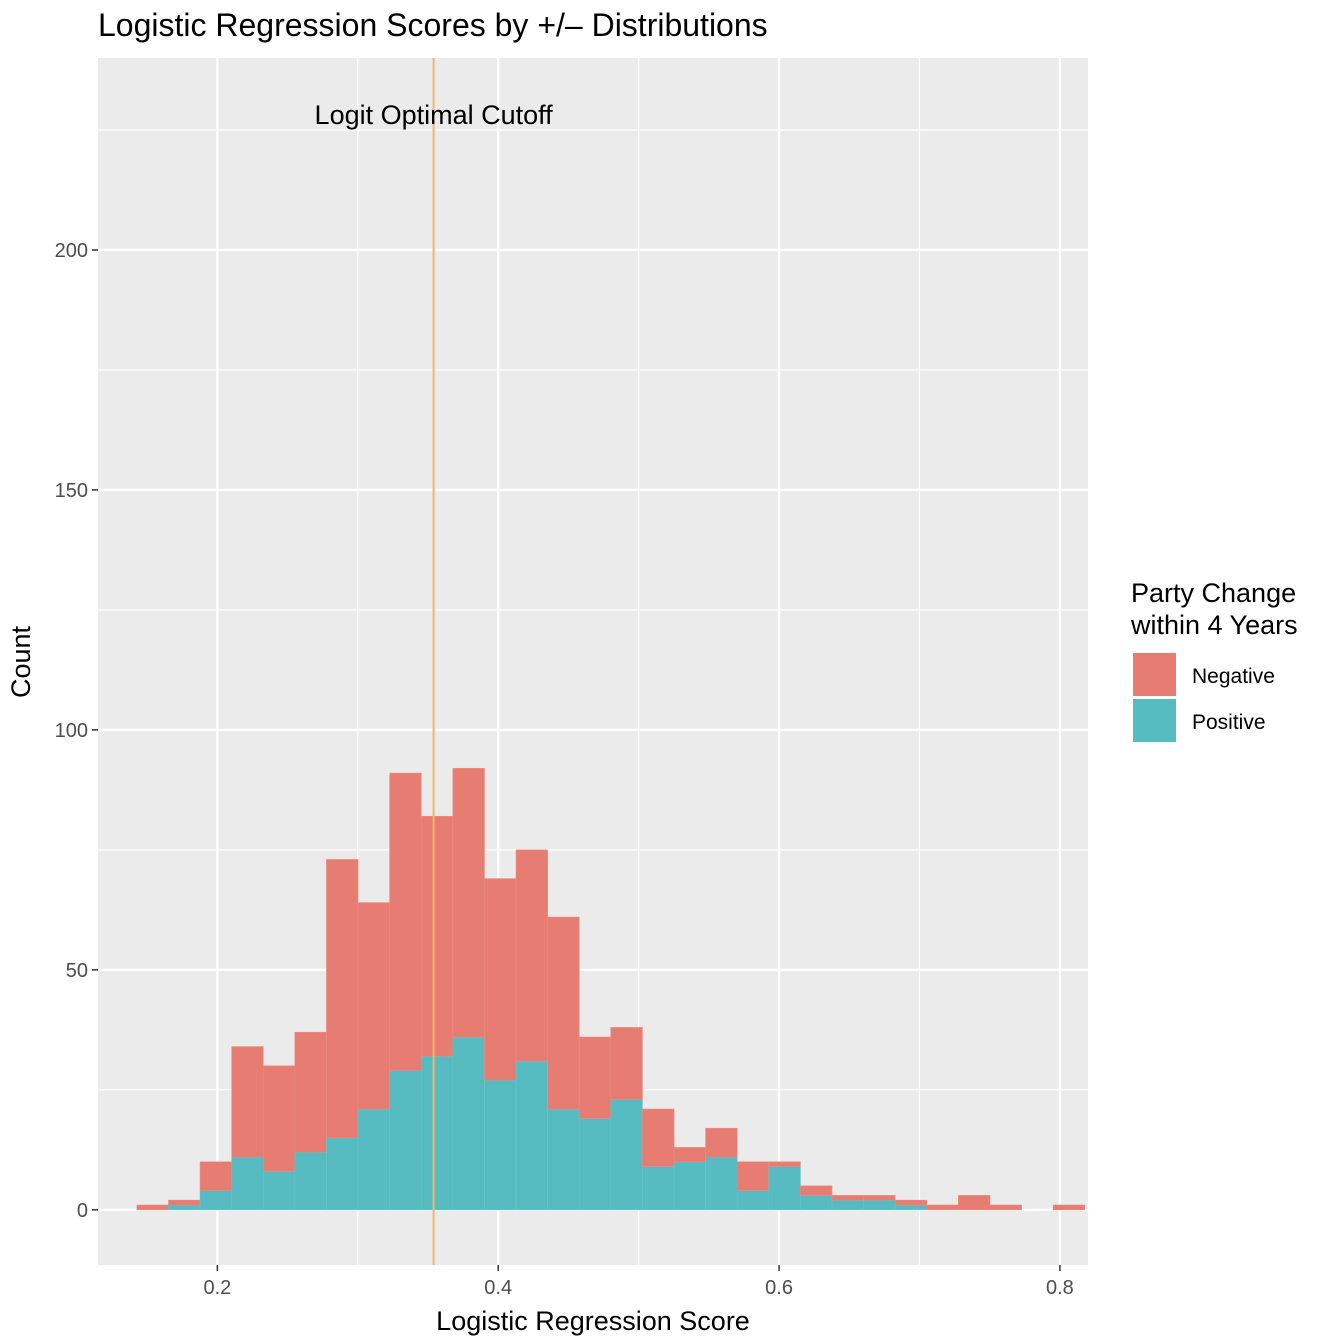 The width and height of the screenshot is (1338, 1344). I want to click on y-tick-label: 150, so click(71, 491).